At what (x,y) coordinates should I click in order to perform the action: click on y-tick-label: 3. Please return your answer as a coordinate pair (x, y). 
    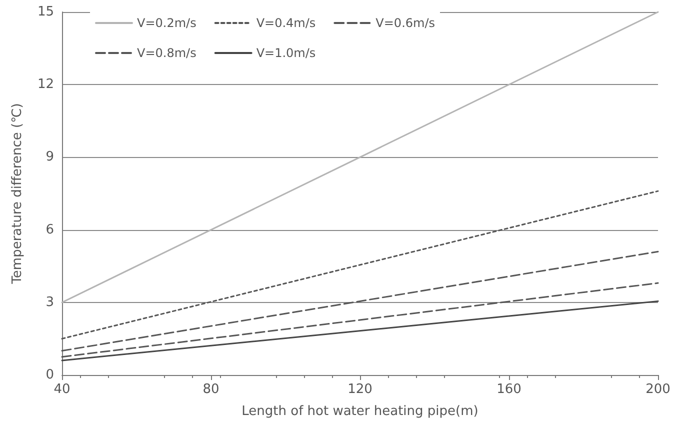
    Looking at the image, I should click on (50, 302).